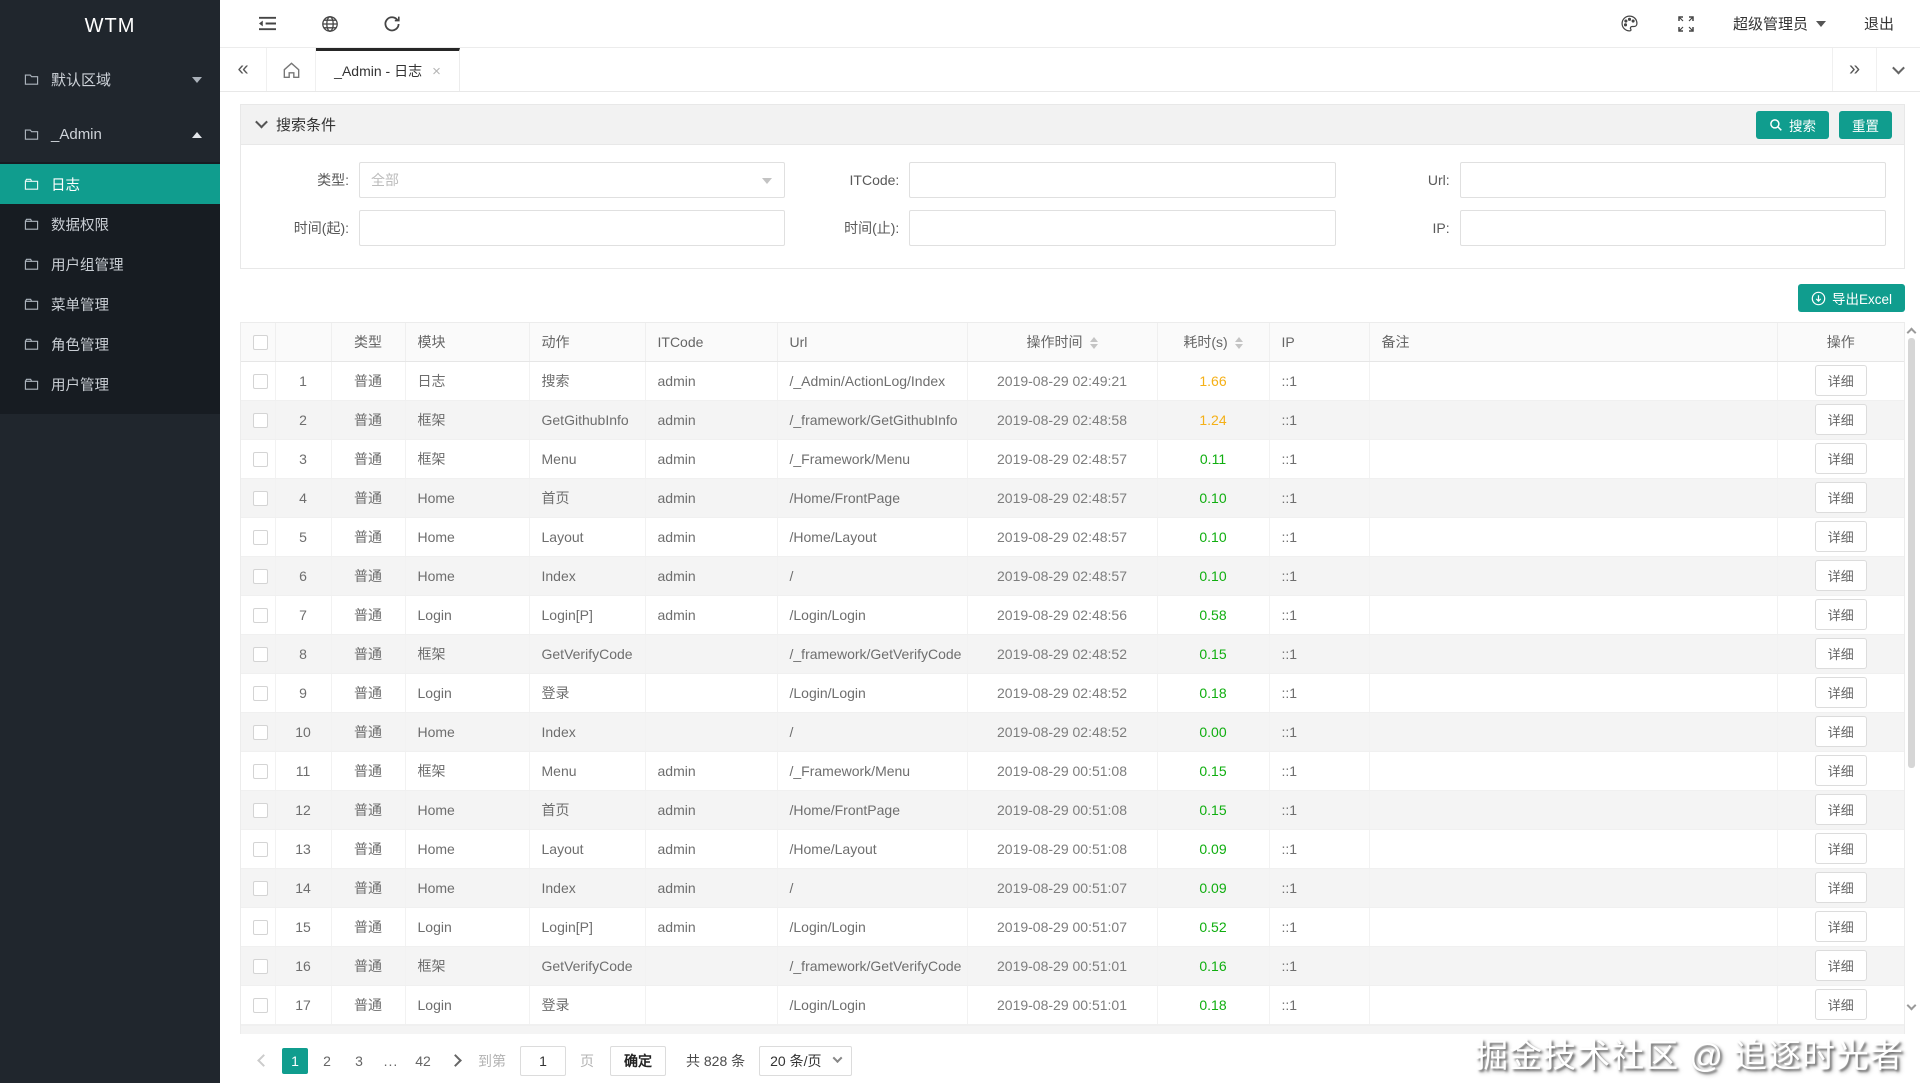 Image resolution: width=1920 pixels, height=1083 pixels. What do you see at coordinates (291, 69) in the screenshot?
I see `home-tab-icon` at bounding box center [291, 69].